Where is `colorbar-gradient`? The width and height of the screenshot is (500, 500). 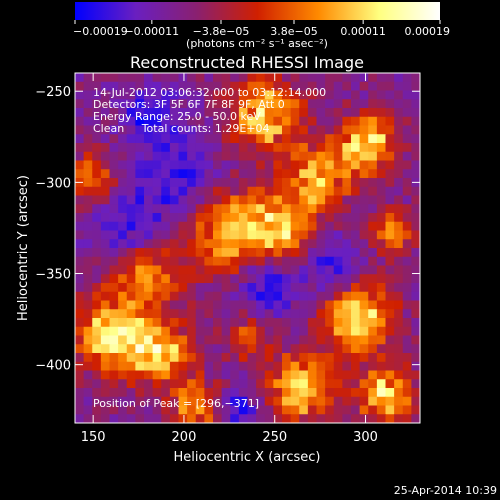 colorbar-gradient is located at coordinates (257, 11).